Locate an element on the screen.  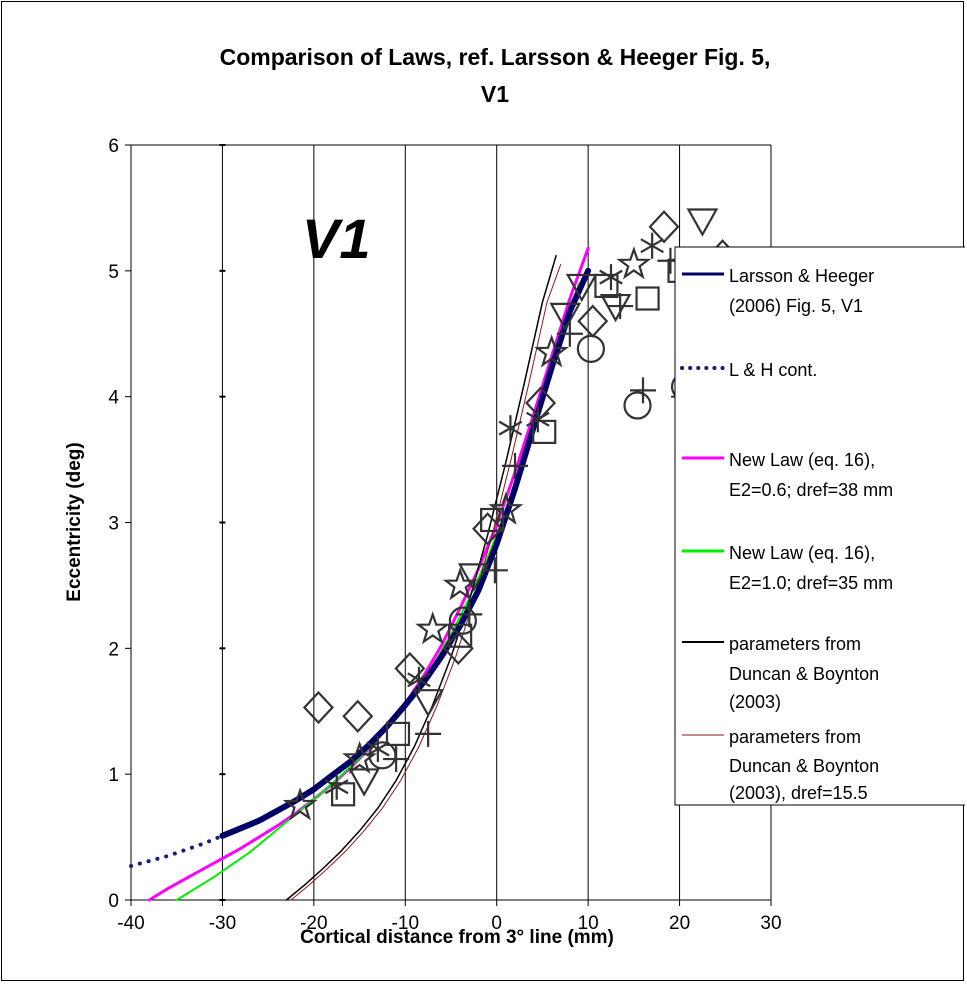
y-tick-label: 2 is located at coordinates (113, 649).